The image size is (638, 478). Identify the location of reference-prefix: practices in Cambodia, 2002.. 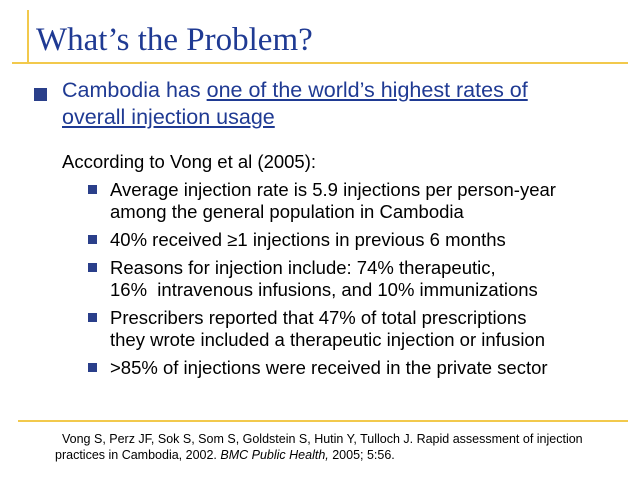
(138, 455).